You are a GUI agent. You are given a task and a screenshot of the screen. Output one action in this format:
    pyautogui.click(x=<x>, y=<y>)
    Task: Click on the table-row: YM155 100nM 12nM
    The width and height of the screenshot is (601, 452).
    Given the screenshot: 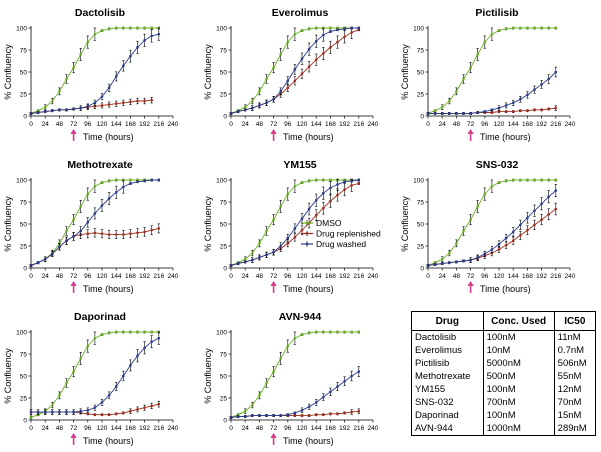 What is the action you would take?
    pyautogui.click(x=504, y=389)
    